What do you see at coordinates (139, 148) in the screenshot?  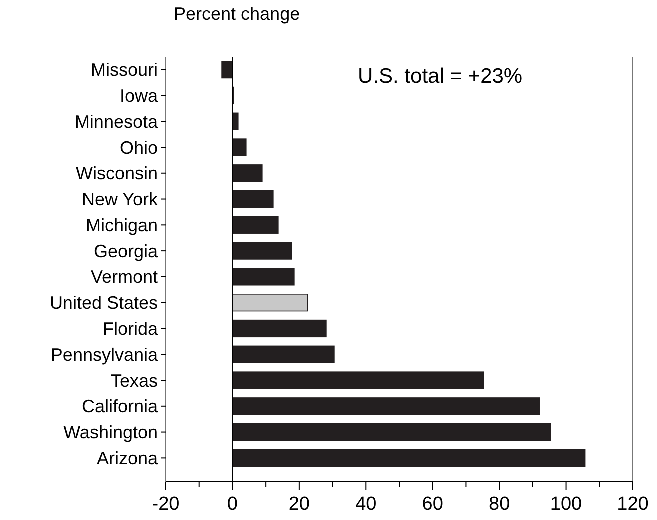 I see `y-tick-label: Ohio` at bounding box center [139, 148].